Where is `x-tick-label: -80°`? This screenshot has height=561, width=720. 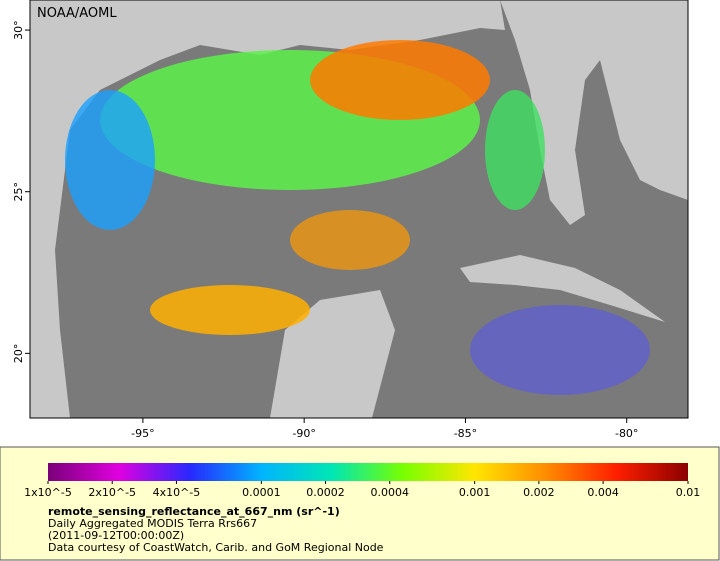
x-tick-label: -80° is located at coordinates (626, 433).